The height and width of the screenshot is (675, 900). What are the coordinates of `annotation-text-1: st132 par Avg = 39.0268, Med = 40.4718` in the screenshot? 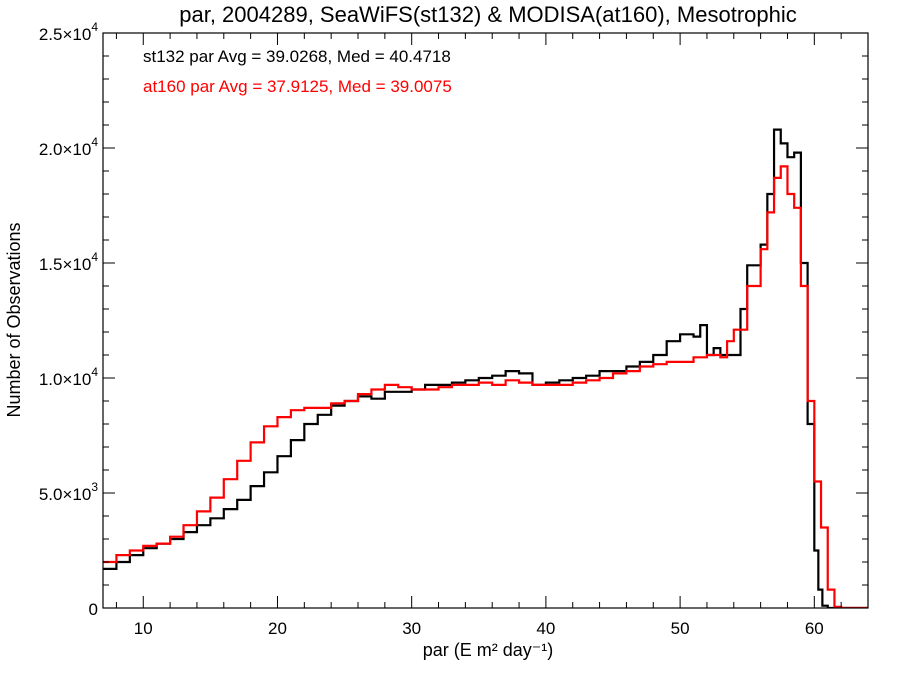 It's located at (297, 56).